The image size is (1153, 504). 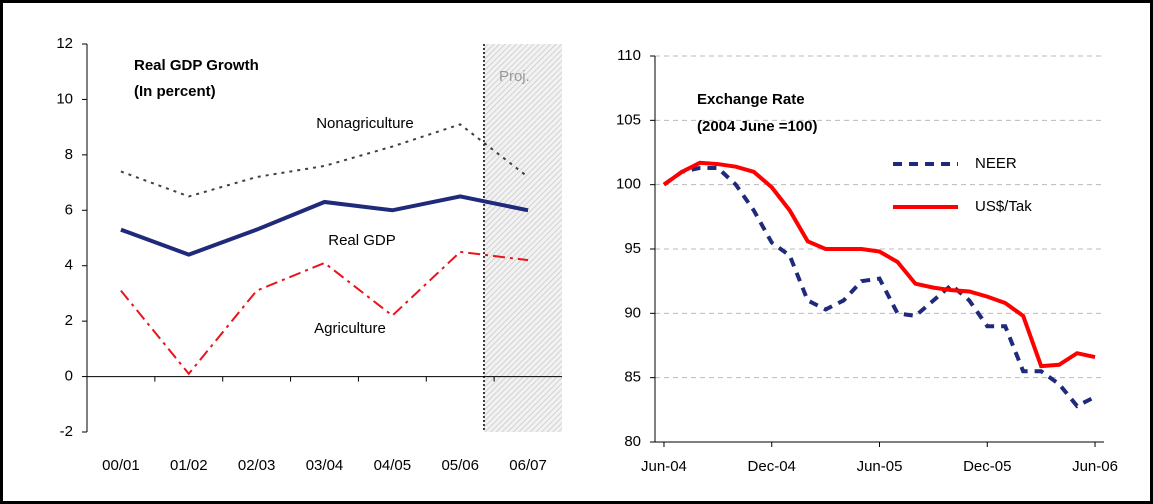 I want to click on y-tick-label: 100, so click(x=628, y=184).